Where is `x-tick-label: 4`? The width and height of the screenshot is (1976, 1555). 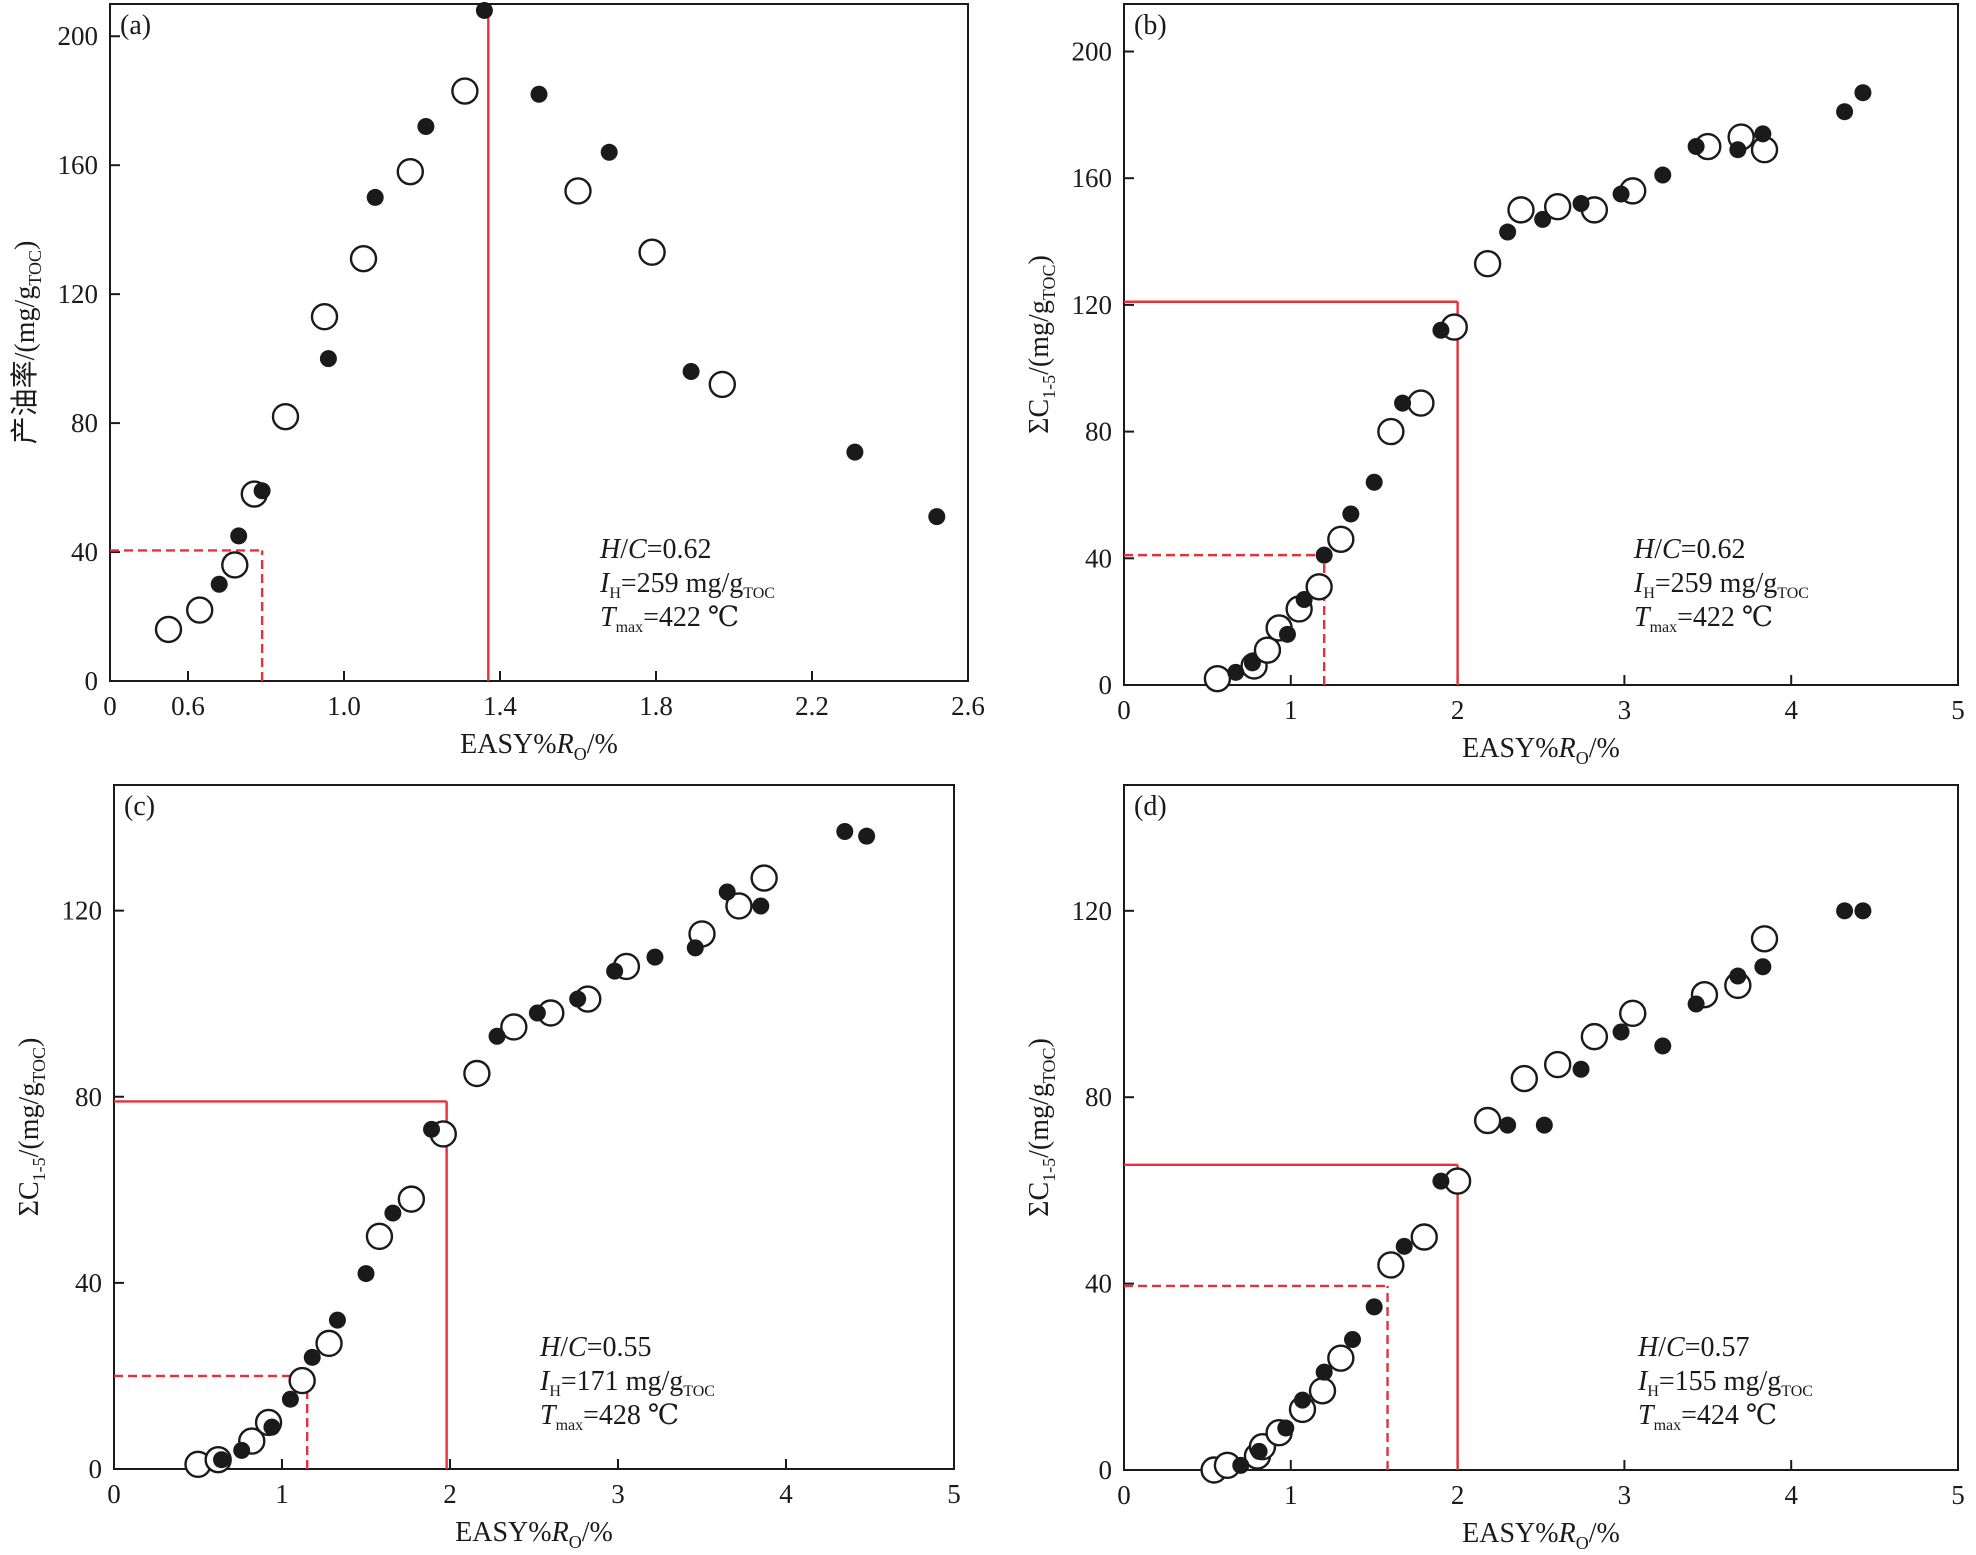 x-tick-label: 4 is located at coordinates (1791, 1495).